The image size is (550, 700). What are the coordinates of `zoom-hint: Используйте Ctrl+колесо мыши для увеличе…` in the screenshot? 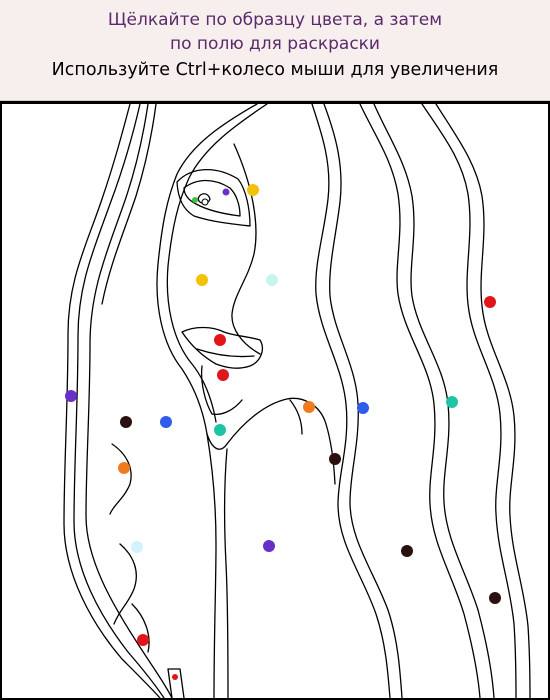 It's located at (275, 70).